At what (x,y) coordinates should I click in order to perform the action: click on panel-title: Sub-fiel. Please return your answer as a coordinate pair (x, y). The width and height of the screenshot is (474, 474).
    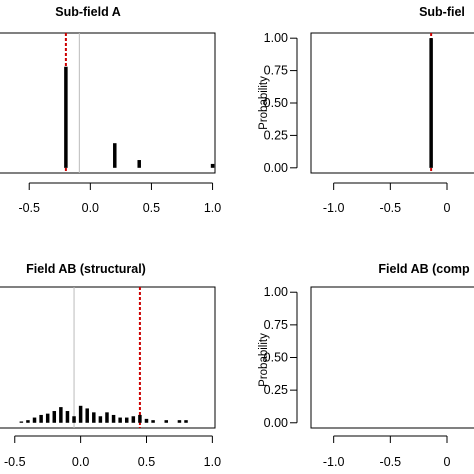
    Looking at the image, I should click on (442, 12).